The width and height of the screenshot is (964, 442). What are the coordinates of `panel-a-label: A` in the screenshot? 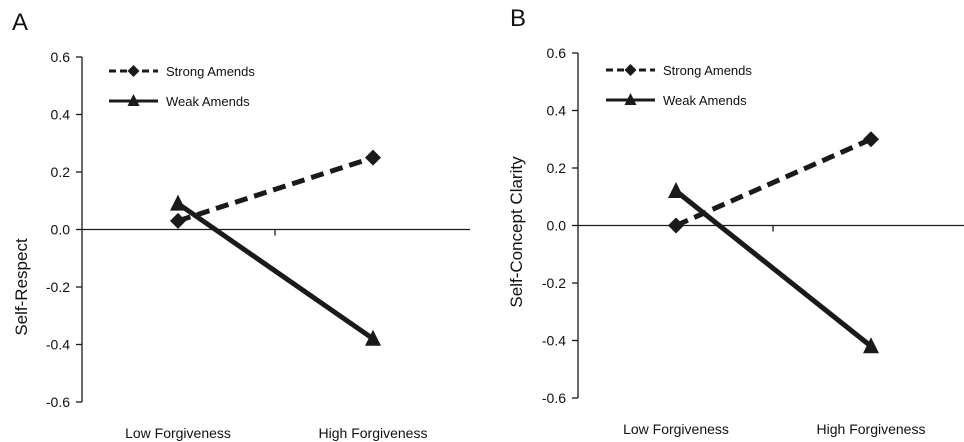 It's located at (20, 22).